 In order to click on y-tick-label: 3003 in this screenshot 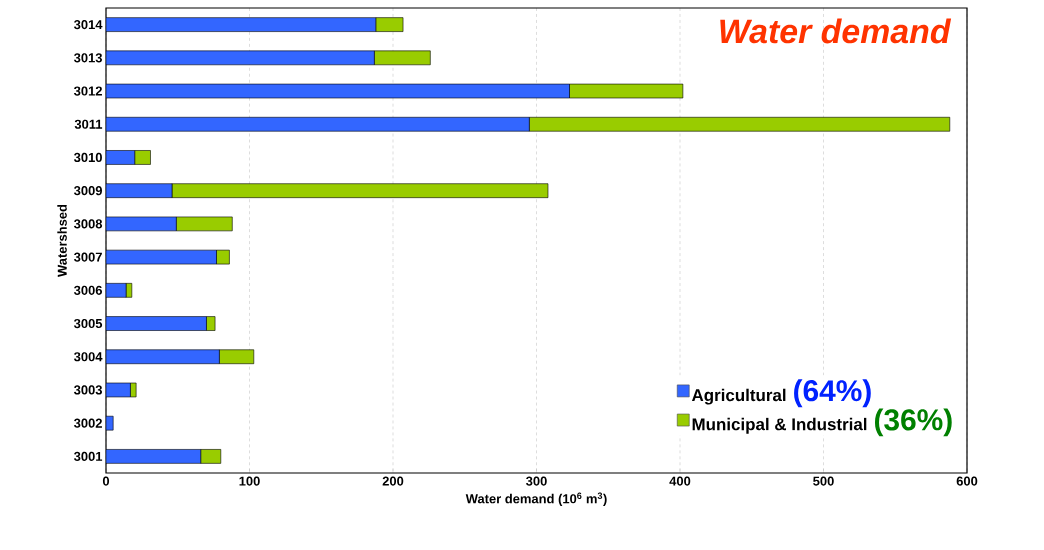, I will do `click(88, 390)`.